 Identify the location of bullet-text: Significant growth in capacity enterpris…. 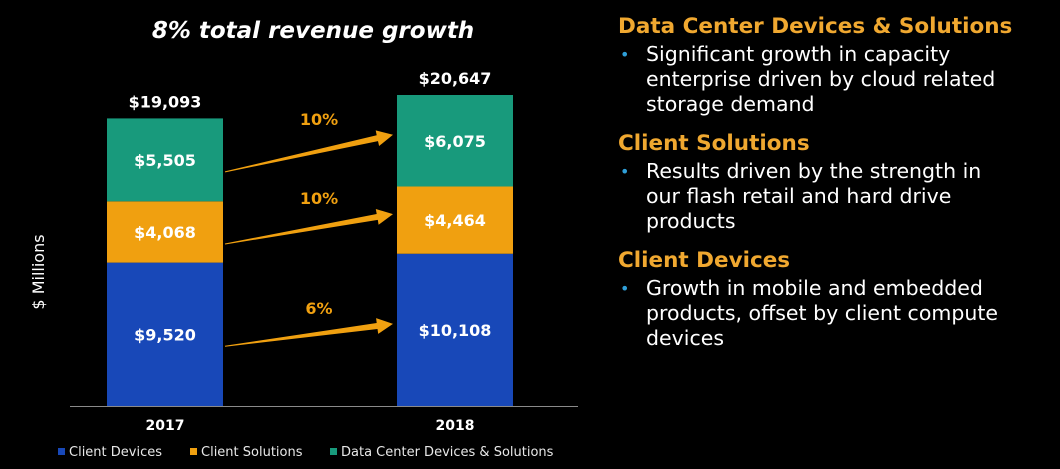
(852, 79).